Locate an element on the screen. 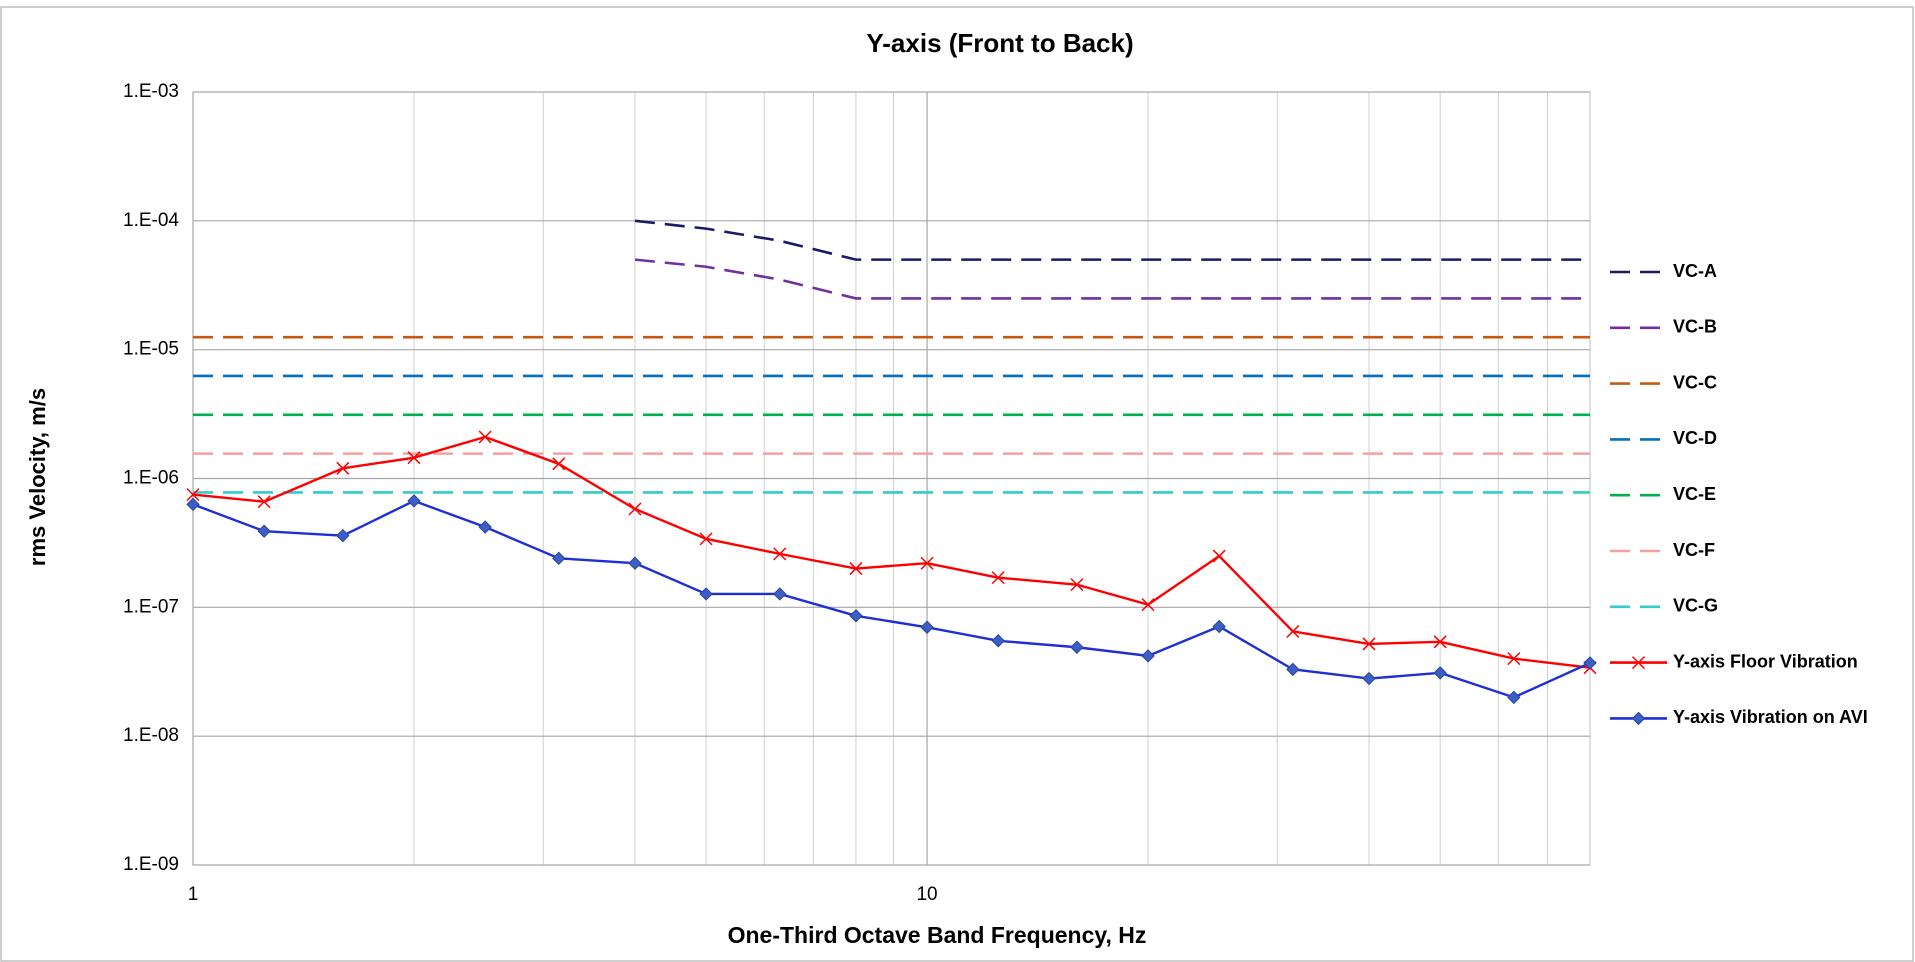 Image resolution: width=1915 pixels, height=962 pixels. y-tick-label: 1.E-05 is located at coordinates (151, 349).